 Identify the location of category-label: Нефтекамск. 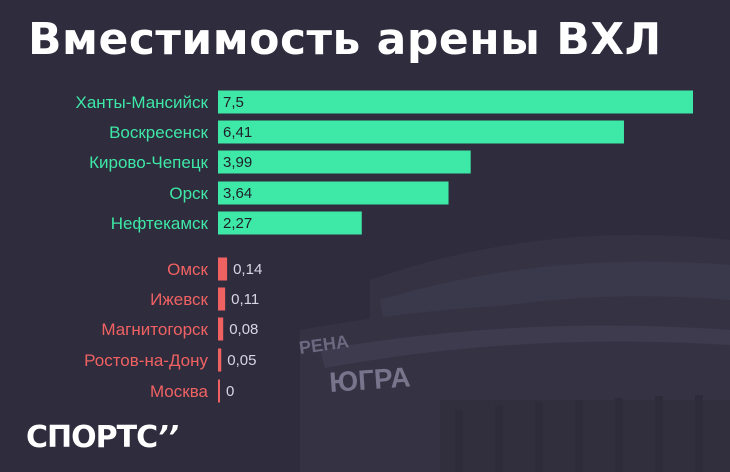
(160, 223).